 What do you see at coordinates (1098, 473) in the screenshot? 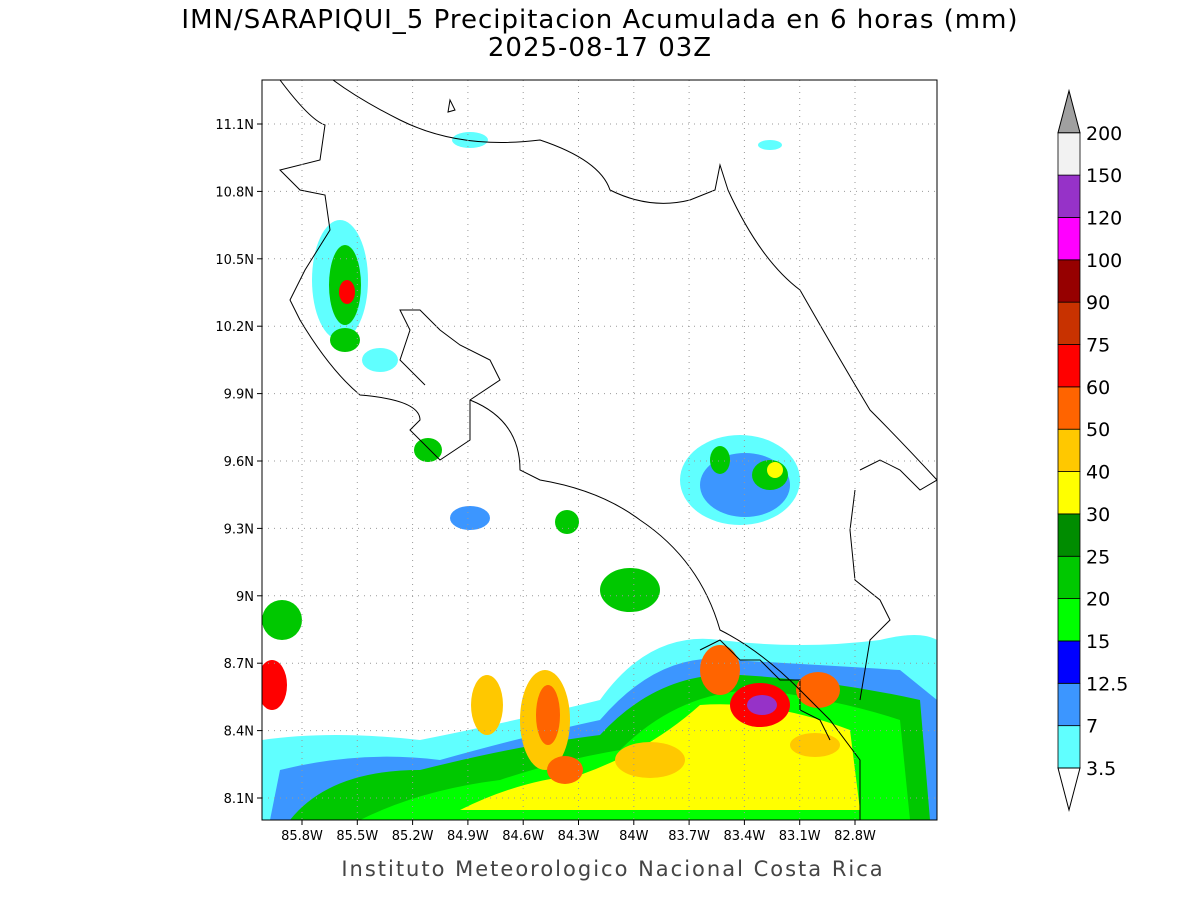
I see `colorbar-label: 40` at bounding box center [1098, 473].